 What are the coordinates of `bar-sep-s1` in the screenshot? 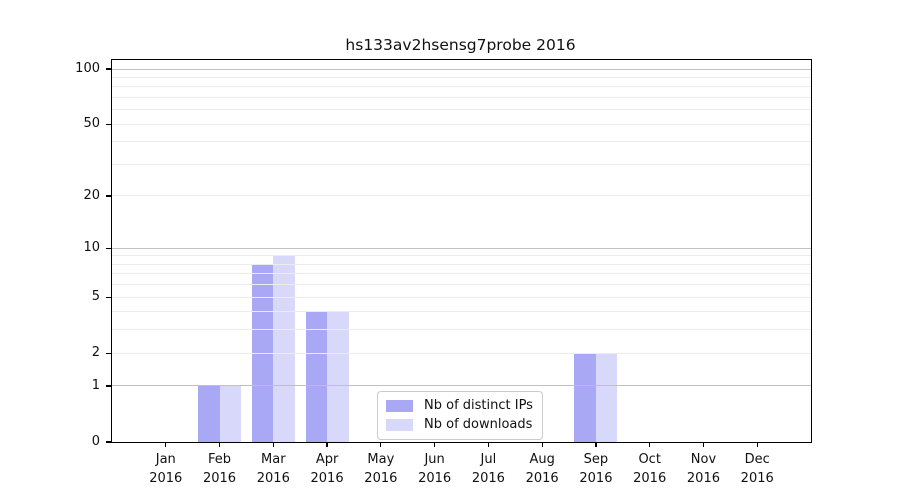 It's located at (606, 397).